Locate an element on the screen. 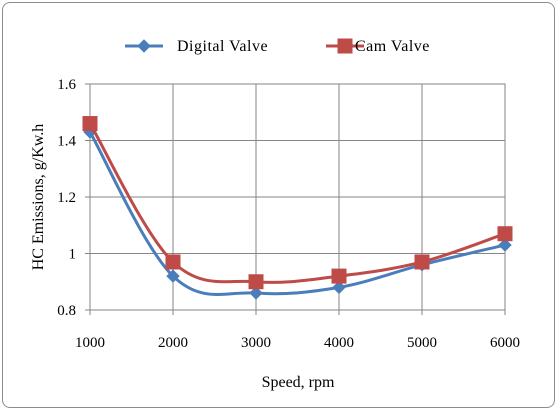  x-tick-label: 6000 is located at coordinates (505, 343).